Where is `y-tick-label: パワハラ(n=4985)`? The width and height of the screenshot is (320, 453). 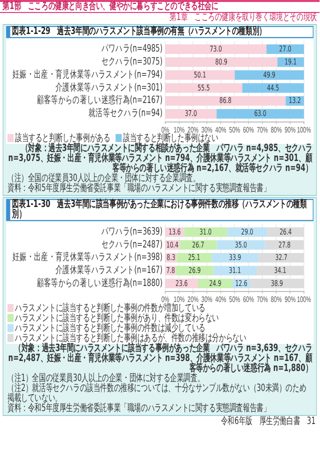 y-tick-label: パワハラ(n=4985) is located at coordinates (131, 49).